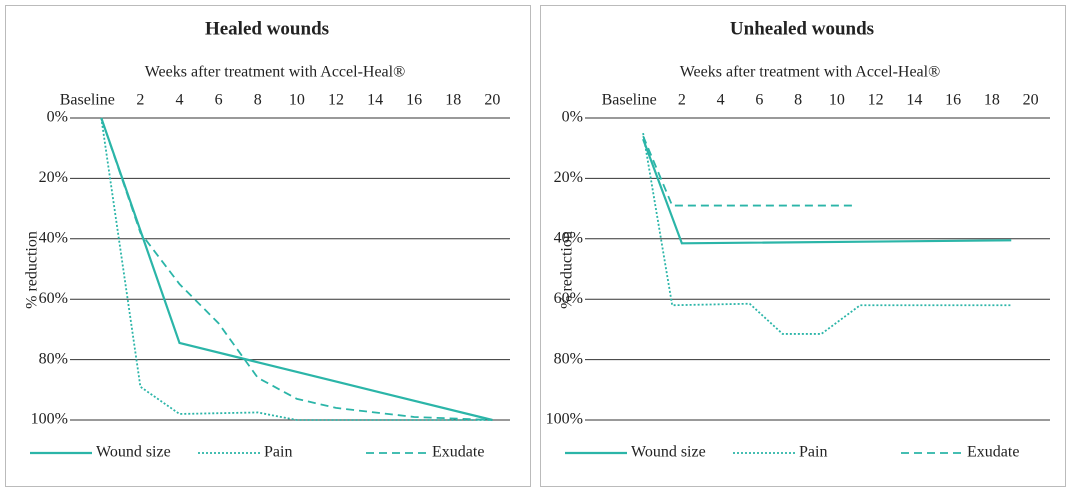  I want to click on chart-title: Unhealed wounds, so click(802, 28).